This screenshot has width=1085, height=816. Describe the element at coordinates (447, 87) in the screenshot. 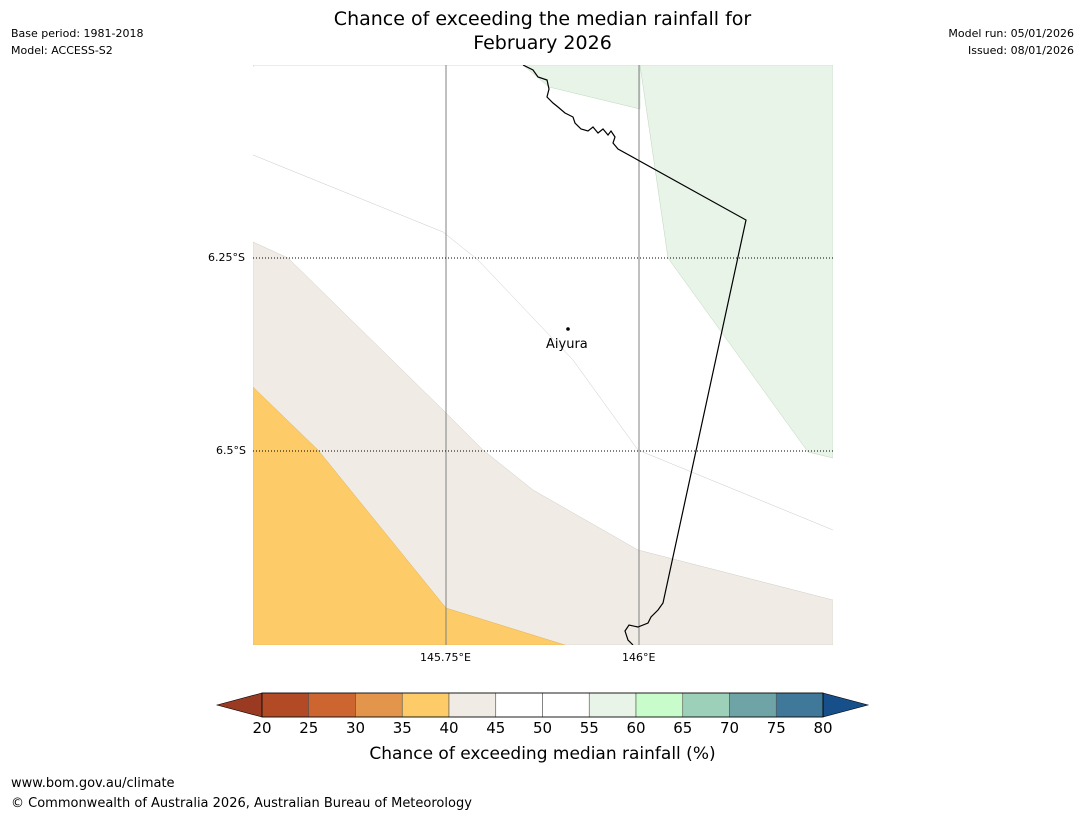

I see `region-55-60-top` at that location.